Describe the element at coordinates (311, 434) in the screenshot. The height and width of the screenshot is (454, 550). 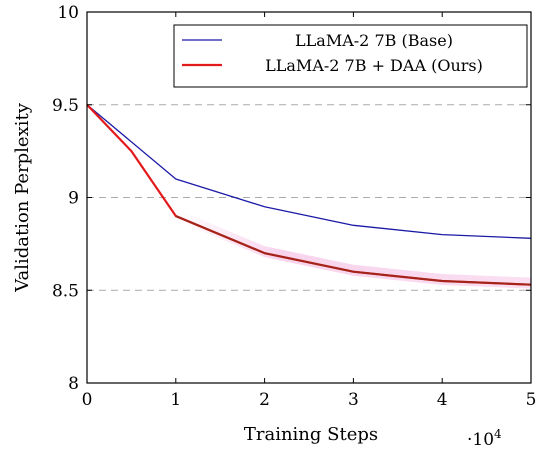
I see `x-axis-title: Training Steps` at that location.